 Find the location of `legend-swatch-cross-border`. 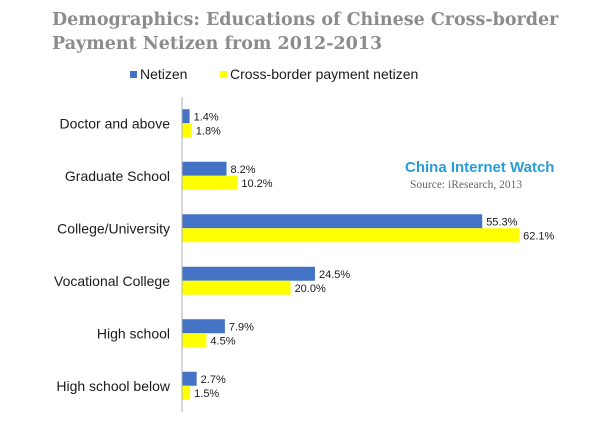

legend-swatch-cross-border is located at coordinates (223, 74).